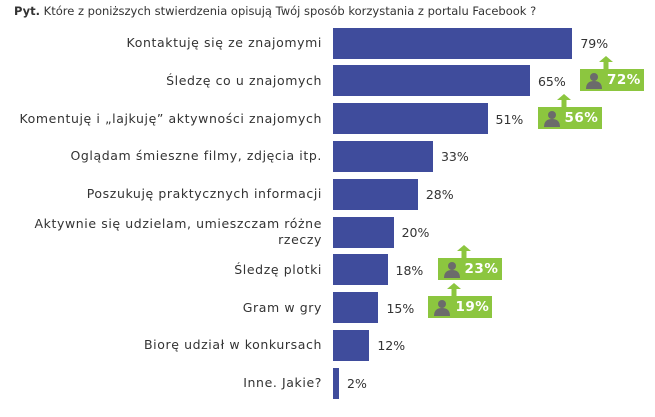 Image resolution: width=655 pixels, height=417 pixels. I want to click on value-label: 65%, so click(551, 81).